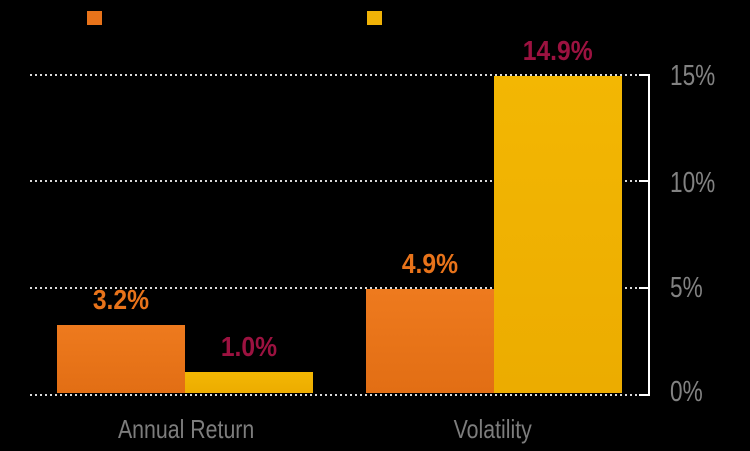 This screenshot has width=750, height=451. Describe the element at coordinates (644, 288) in the screenshot. I see `y-axis-tick-5pct` at that location.